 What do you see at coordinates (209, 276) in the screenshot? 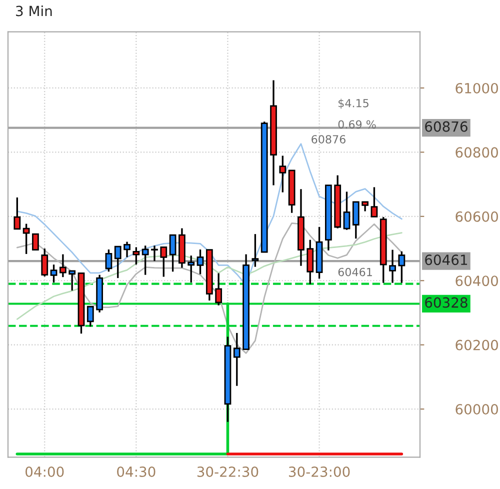
I see `line-series` at bounding box center [209, 276].